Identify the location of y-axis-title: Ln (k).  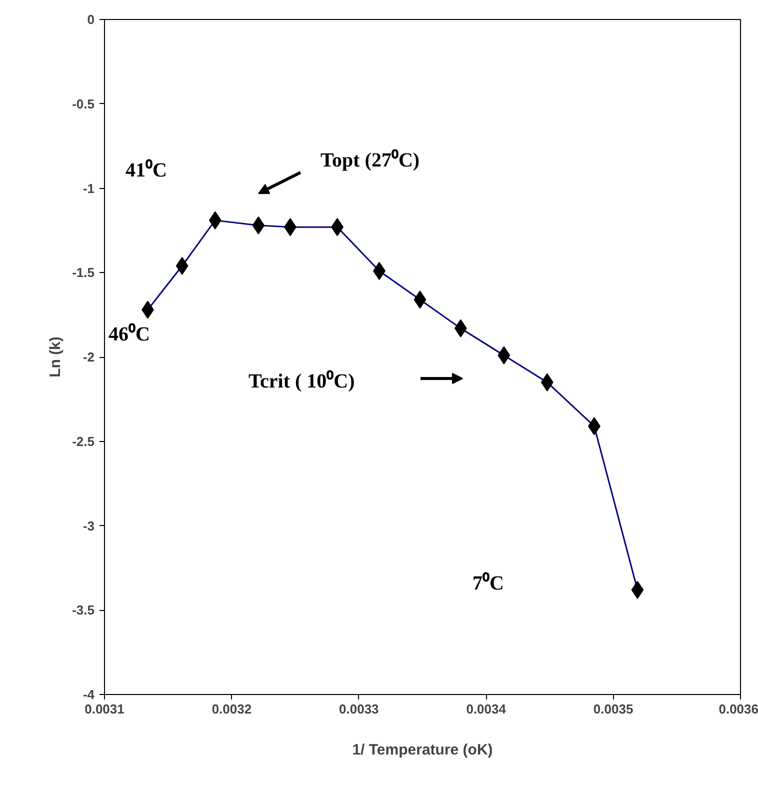
(55, 357).